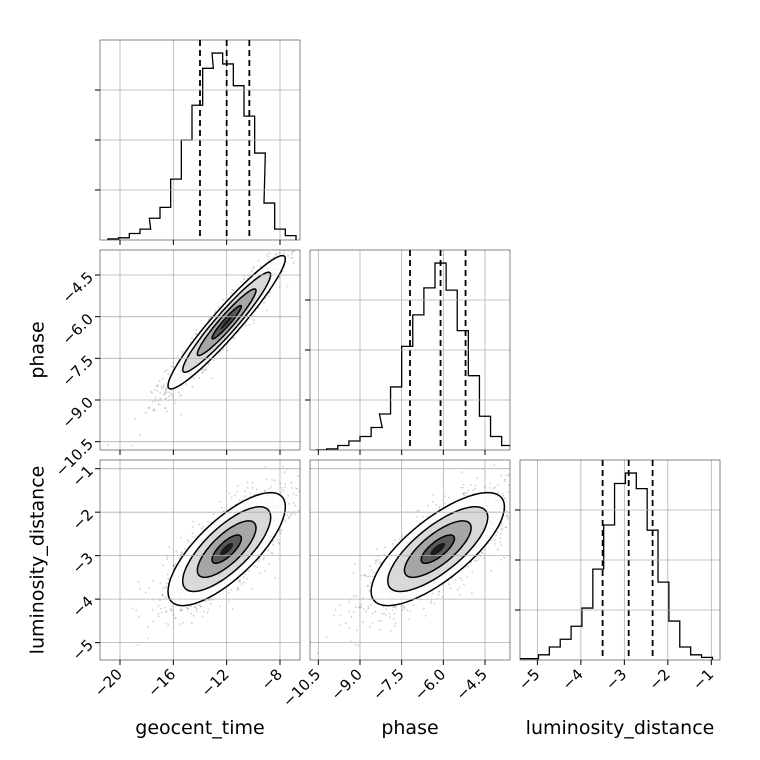 This screenshot has width=760, height=760. Describe the element at coordinates (83, 519) in the screenshot. I see `y-tick-label: −2` at that location.